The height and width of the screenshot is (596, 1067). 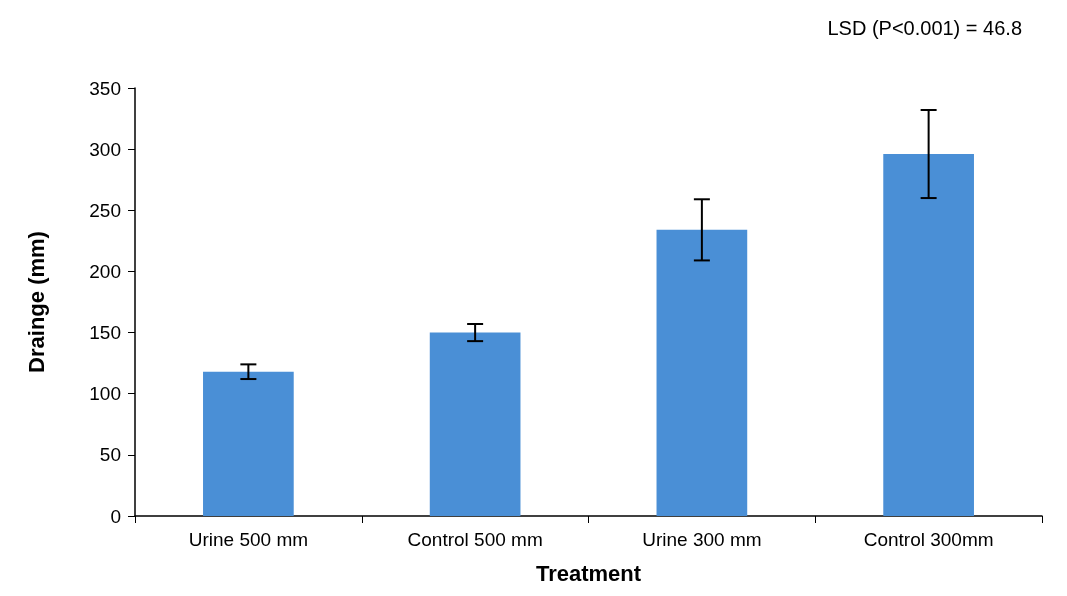 What do you see at coordinates (105, 271) in the screenshot?
I see `y-tick-label: 200` at bounding box center [105, 271].